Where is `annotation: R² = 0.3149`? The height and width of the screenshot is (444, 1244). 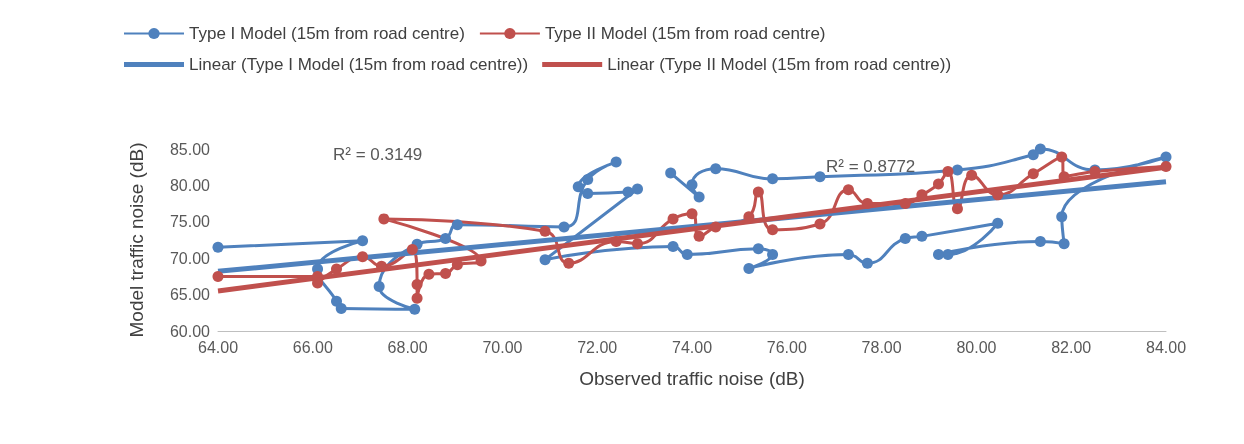
annotation: R² = 0.3149 is located at coordinates (378, 154).